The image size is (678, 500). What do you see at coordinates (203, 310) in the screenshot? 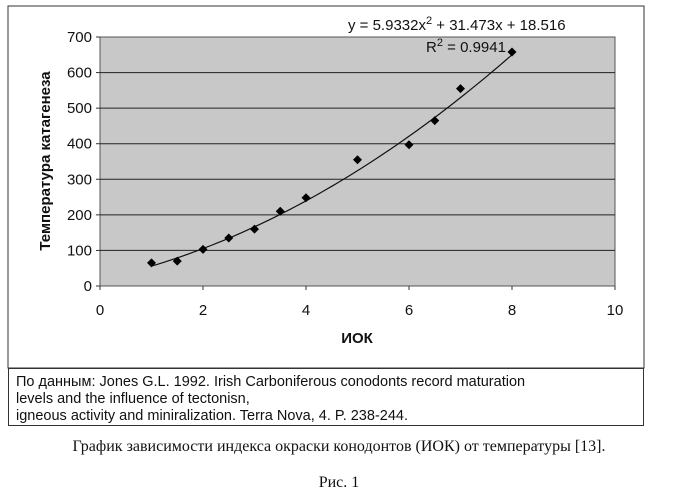
I see `x-tick-label-2: 2` at bounding box center [203, 310].